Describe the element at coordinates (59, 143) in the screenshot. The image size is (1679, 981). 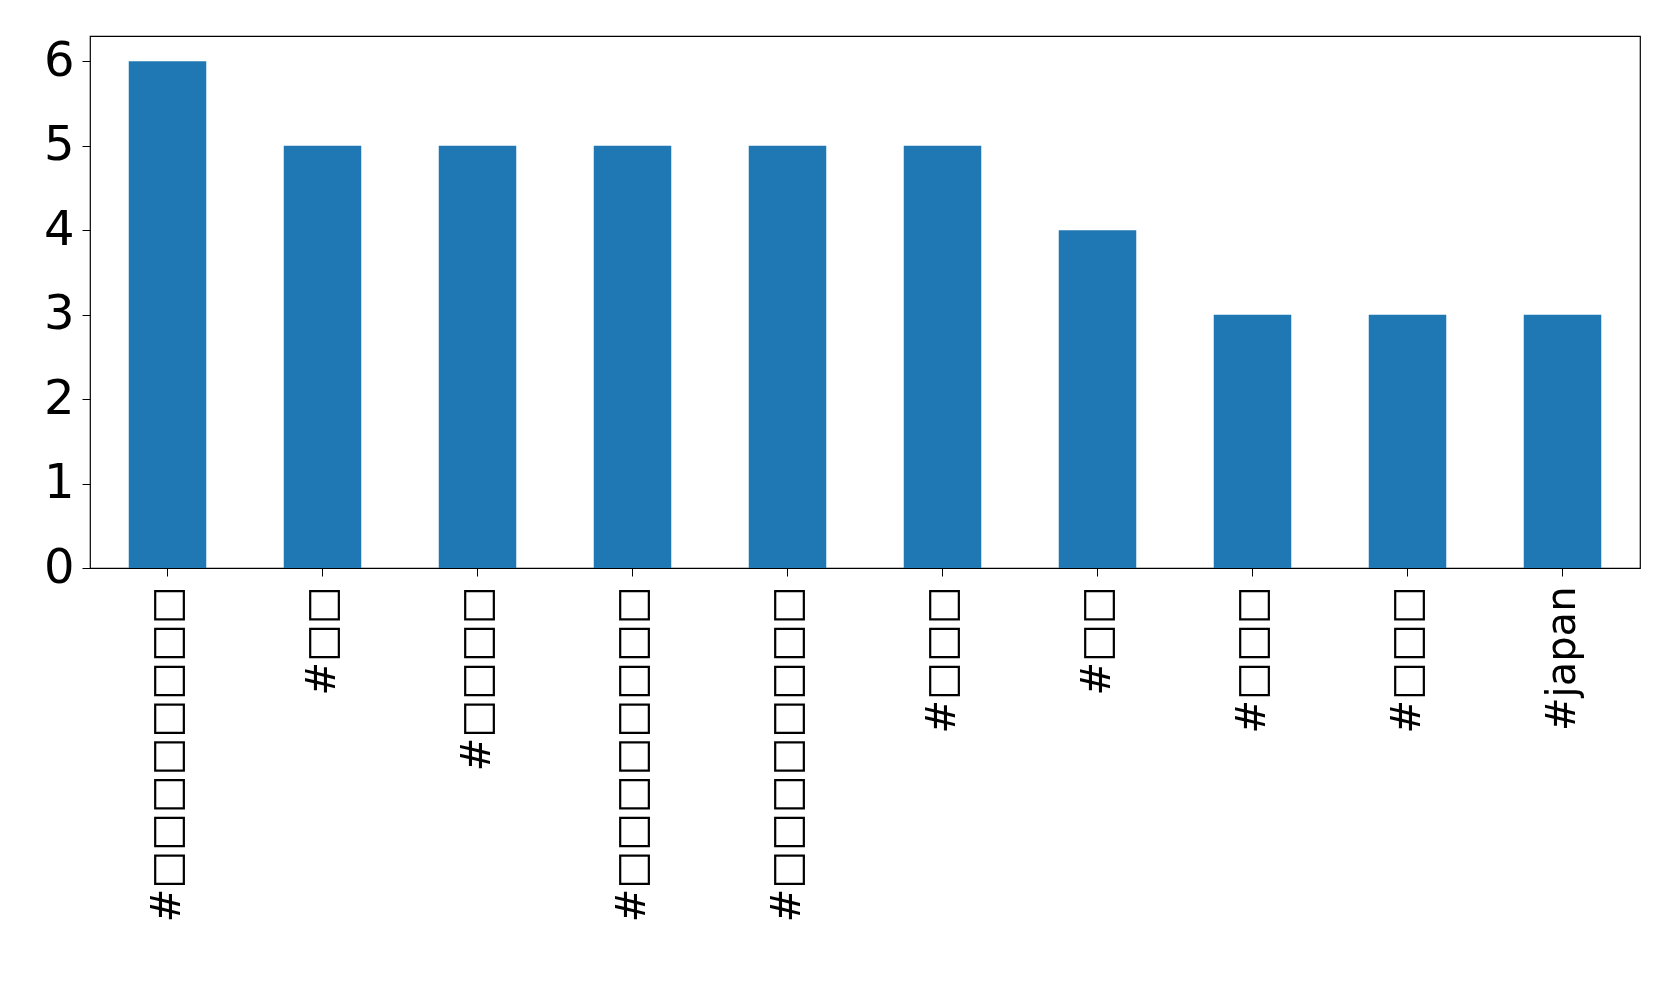
I see `y-tick-label: 5` at that location.